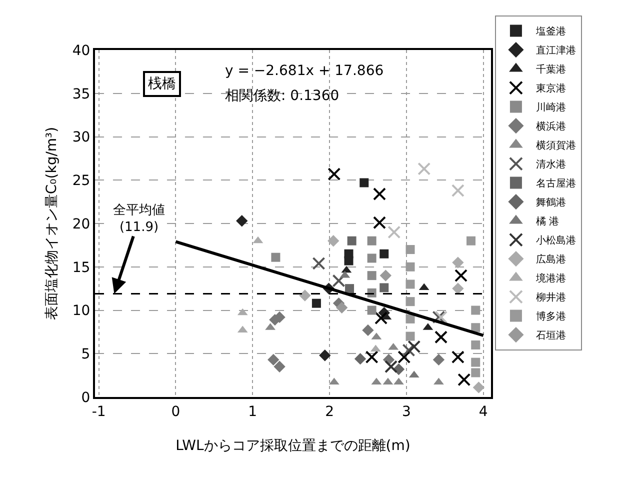  I want to click on legend-label: 横須賀港, so click(556, 146).